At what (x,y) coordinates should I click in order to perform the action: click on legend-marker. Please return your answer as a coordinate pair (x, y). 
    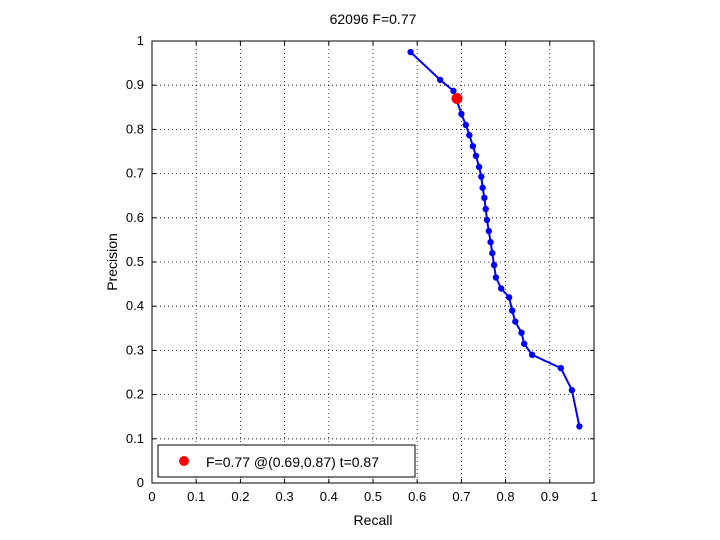
    Looking at the image, I should click on (184, 461).